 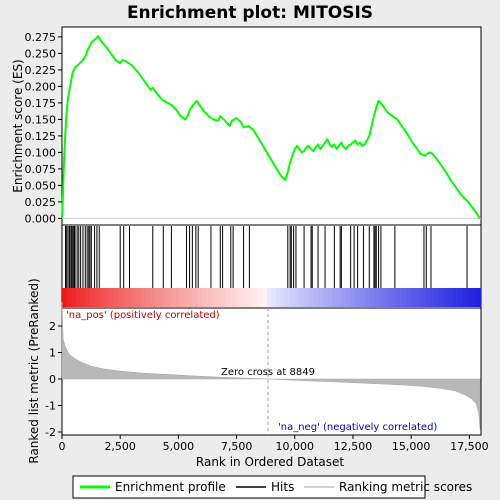 What do you see at coordinates (179, 446) in the screenshot?
I see `x-tick-label: 5,000` at bounding box center [179, 446].